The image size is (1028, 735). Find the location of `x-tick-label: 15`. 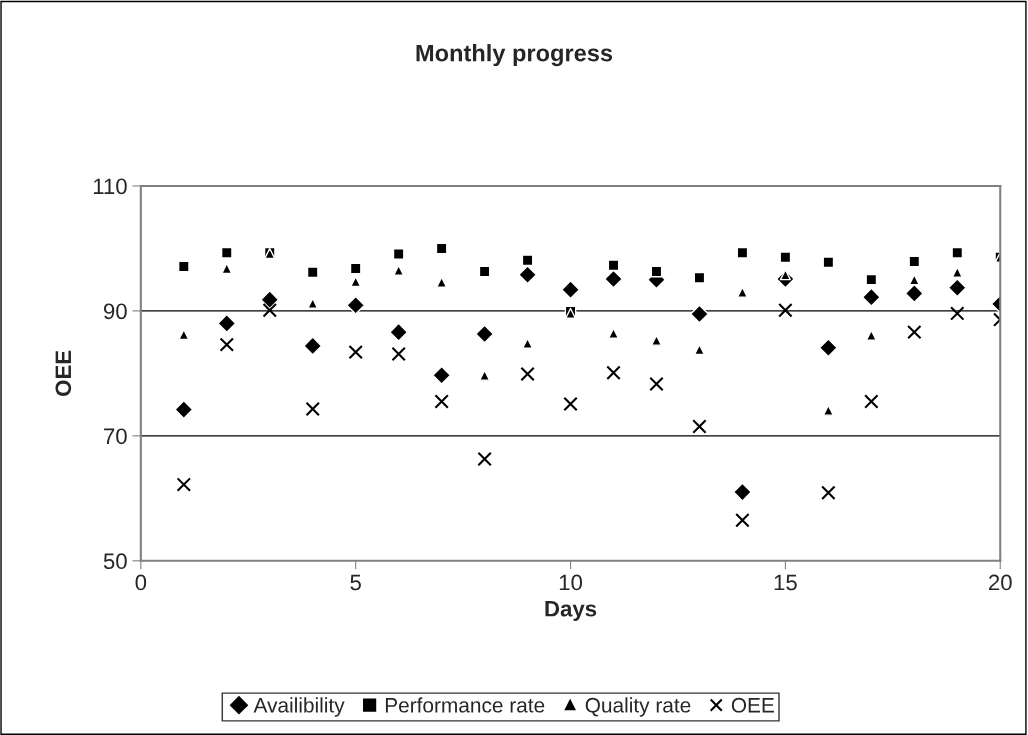

x-tick-label: 15 is located at coordinates (785, 582).